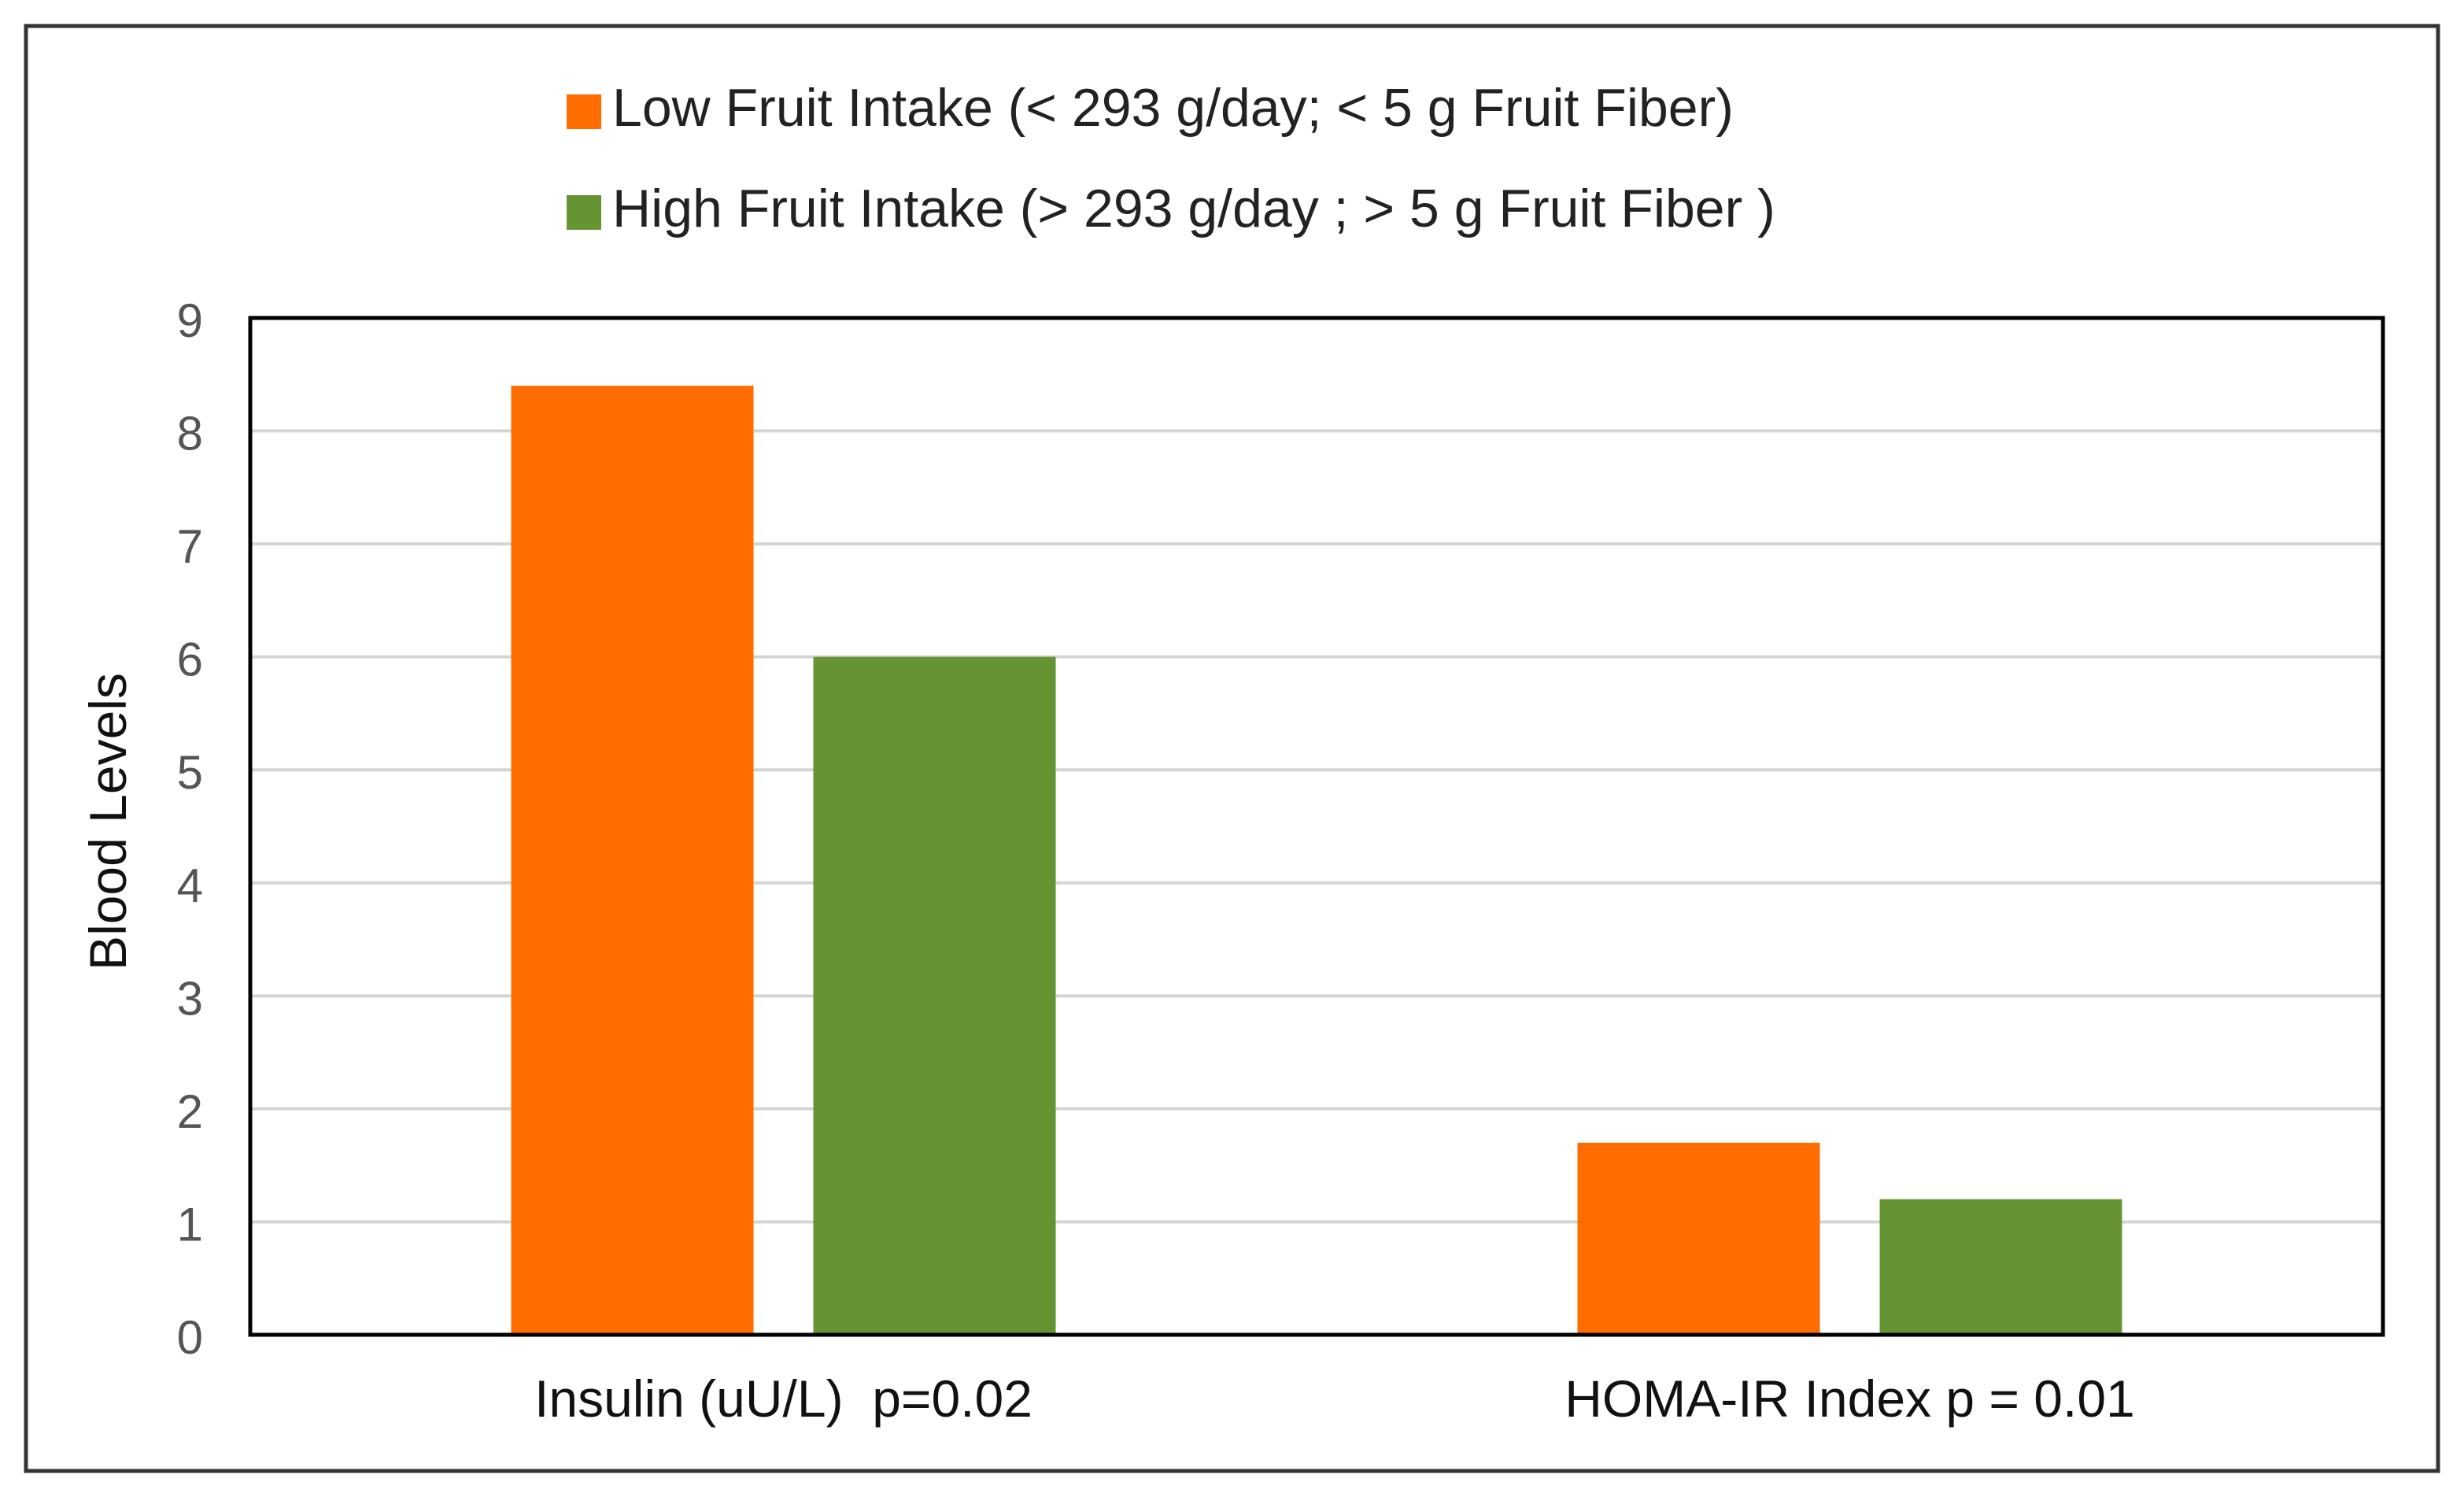 This screenshot has width=2464, height=1504. Describe the element at coordinates (190, 829) in the screenshot. I see `y-axis-ticks: 0 1 2 3 4 5 6 7 8 9` at that location.